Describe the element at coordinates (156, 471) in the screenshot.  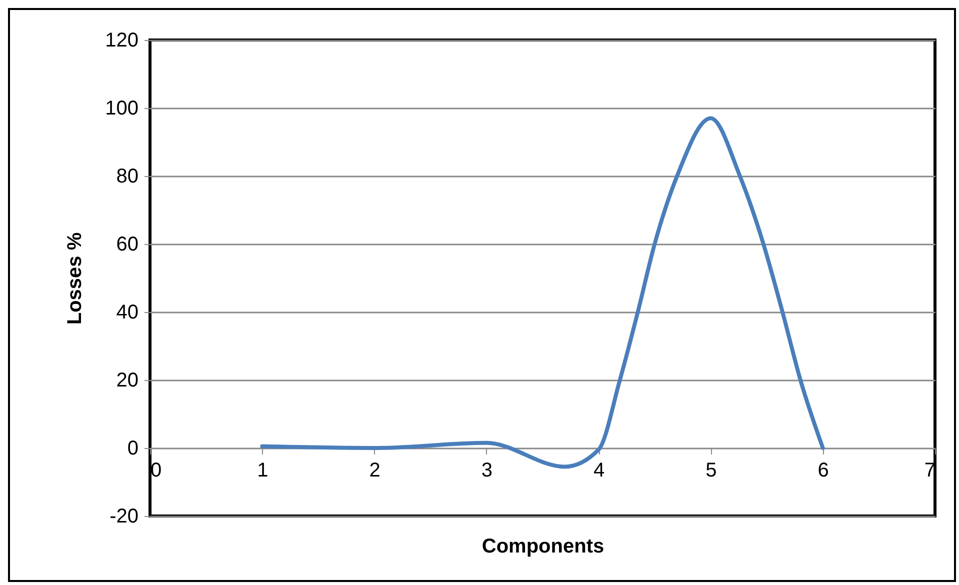
I see `x-tick-label: 0` at that location.